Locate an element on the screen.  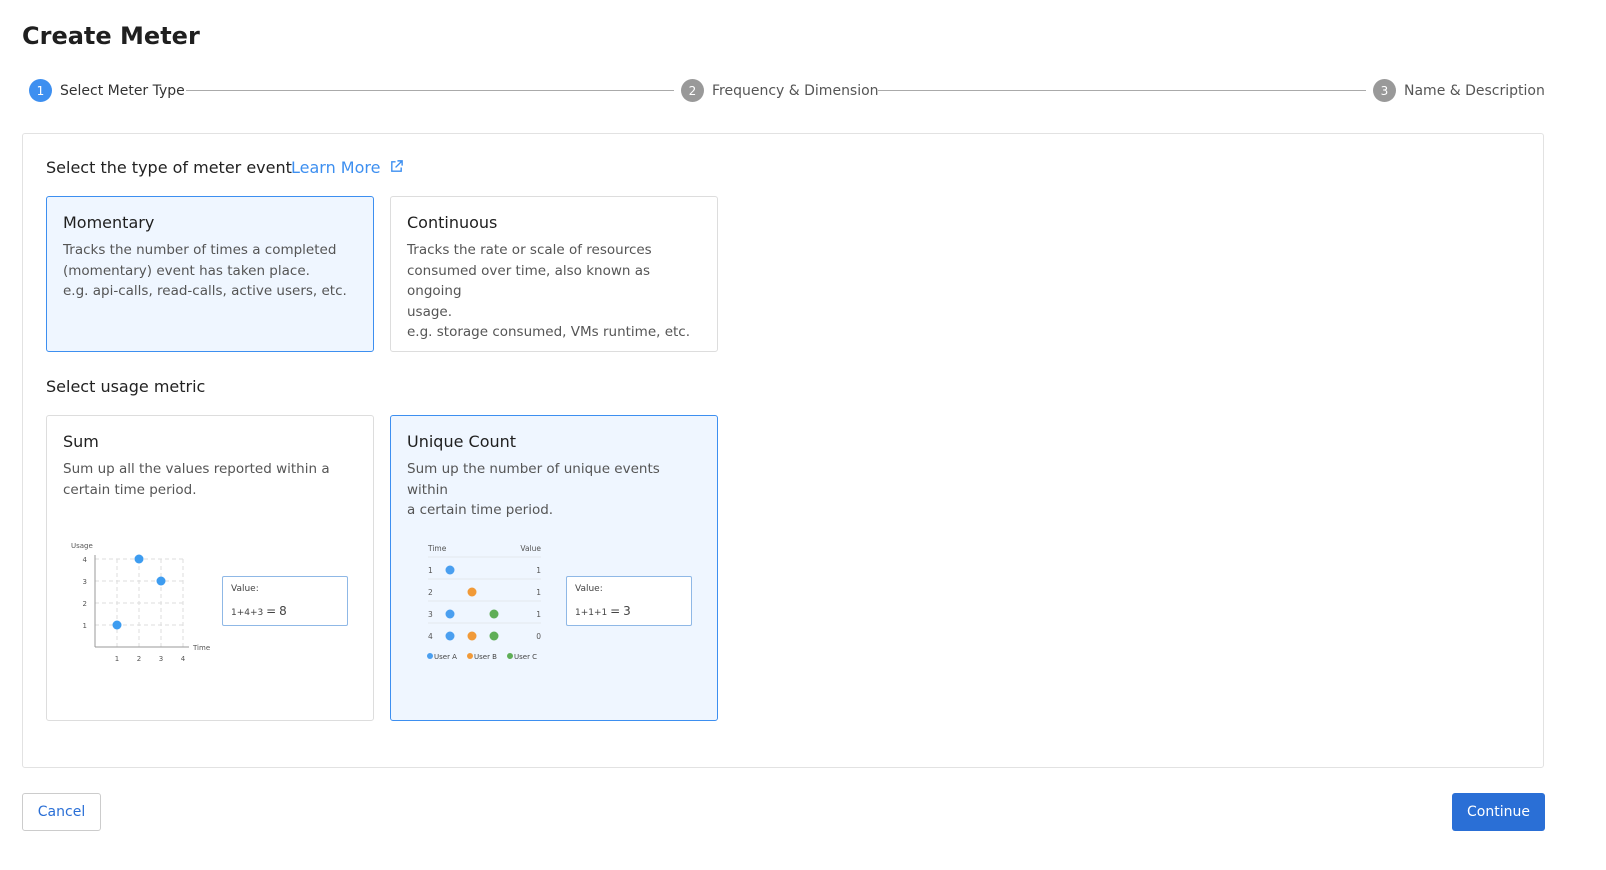
step-2: 2 Frequency & Dimension is located at coordinates (780, 90).